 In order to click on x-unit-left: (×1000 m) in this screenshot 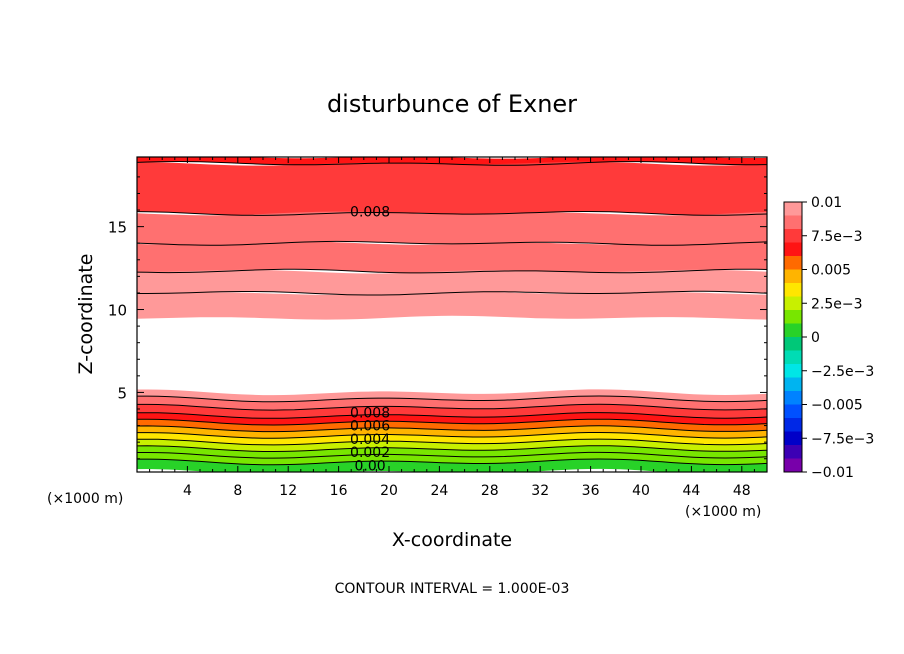, I will do `click(85, 499)`.